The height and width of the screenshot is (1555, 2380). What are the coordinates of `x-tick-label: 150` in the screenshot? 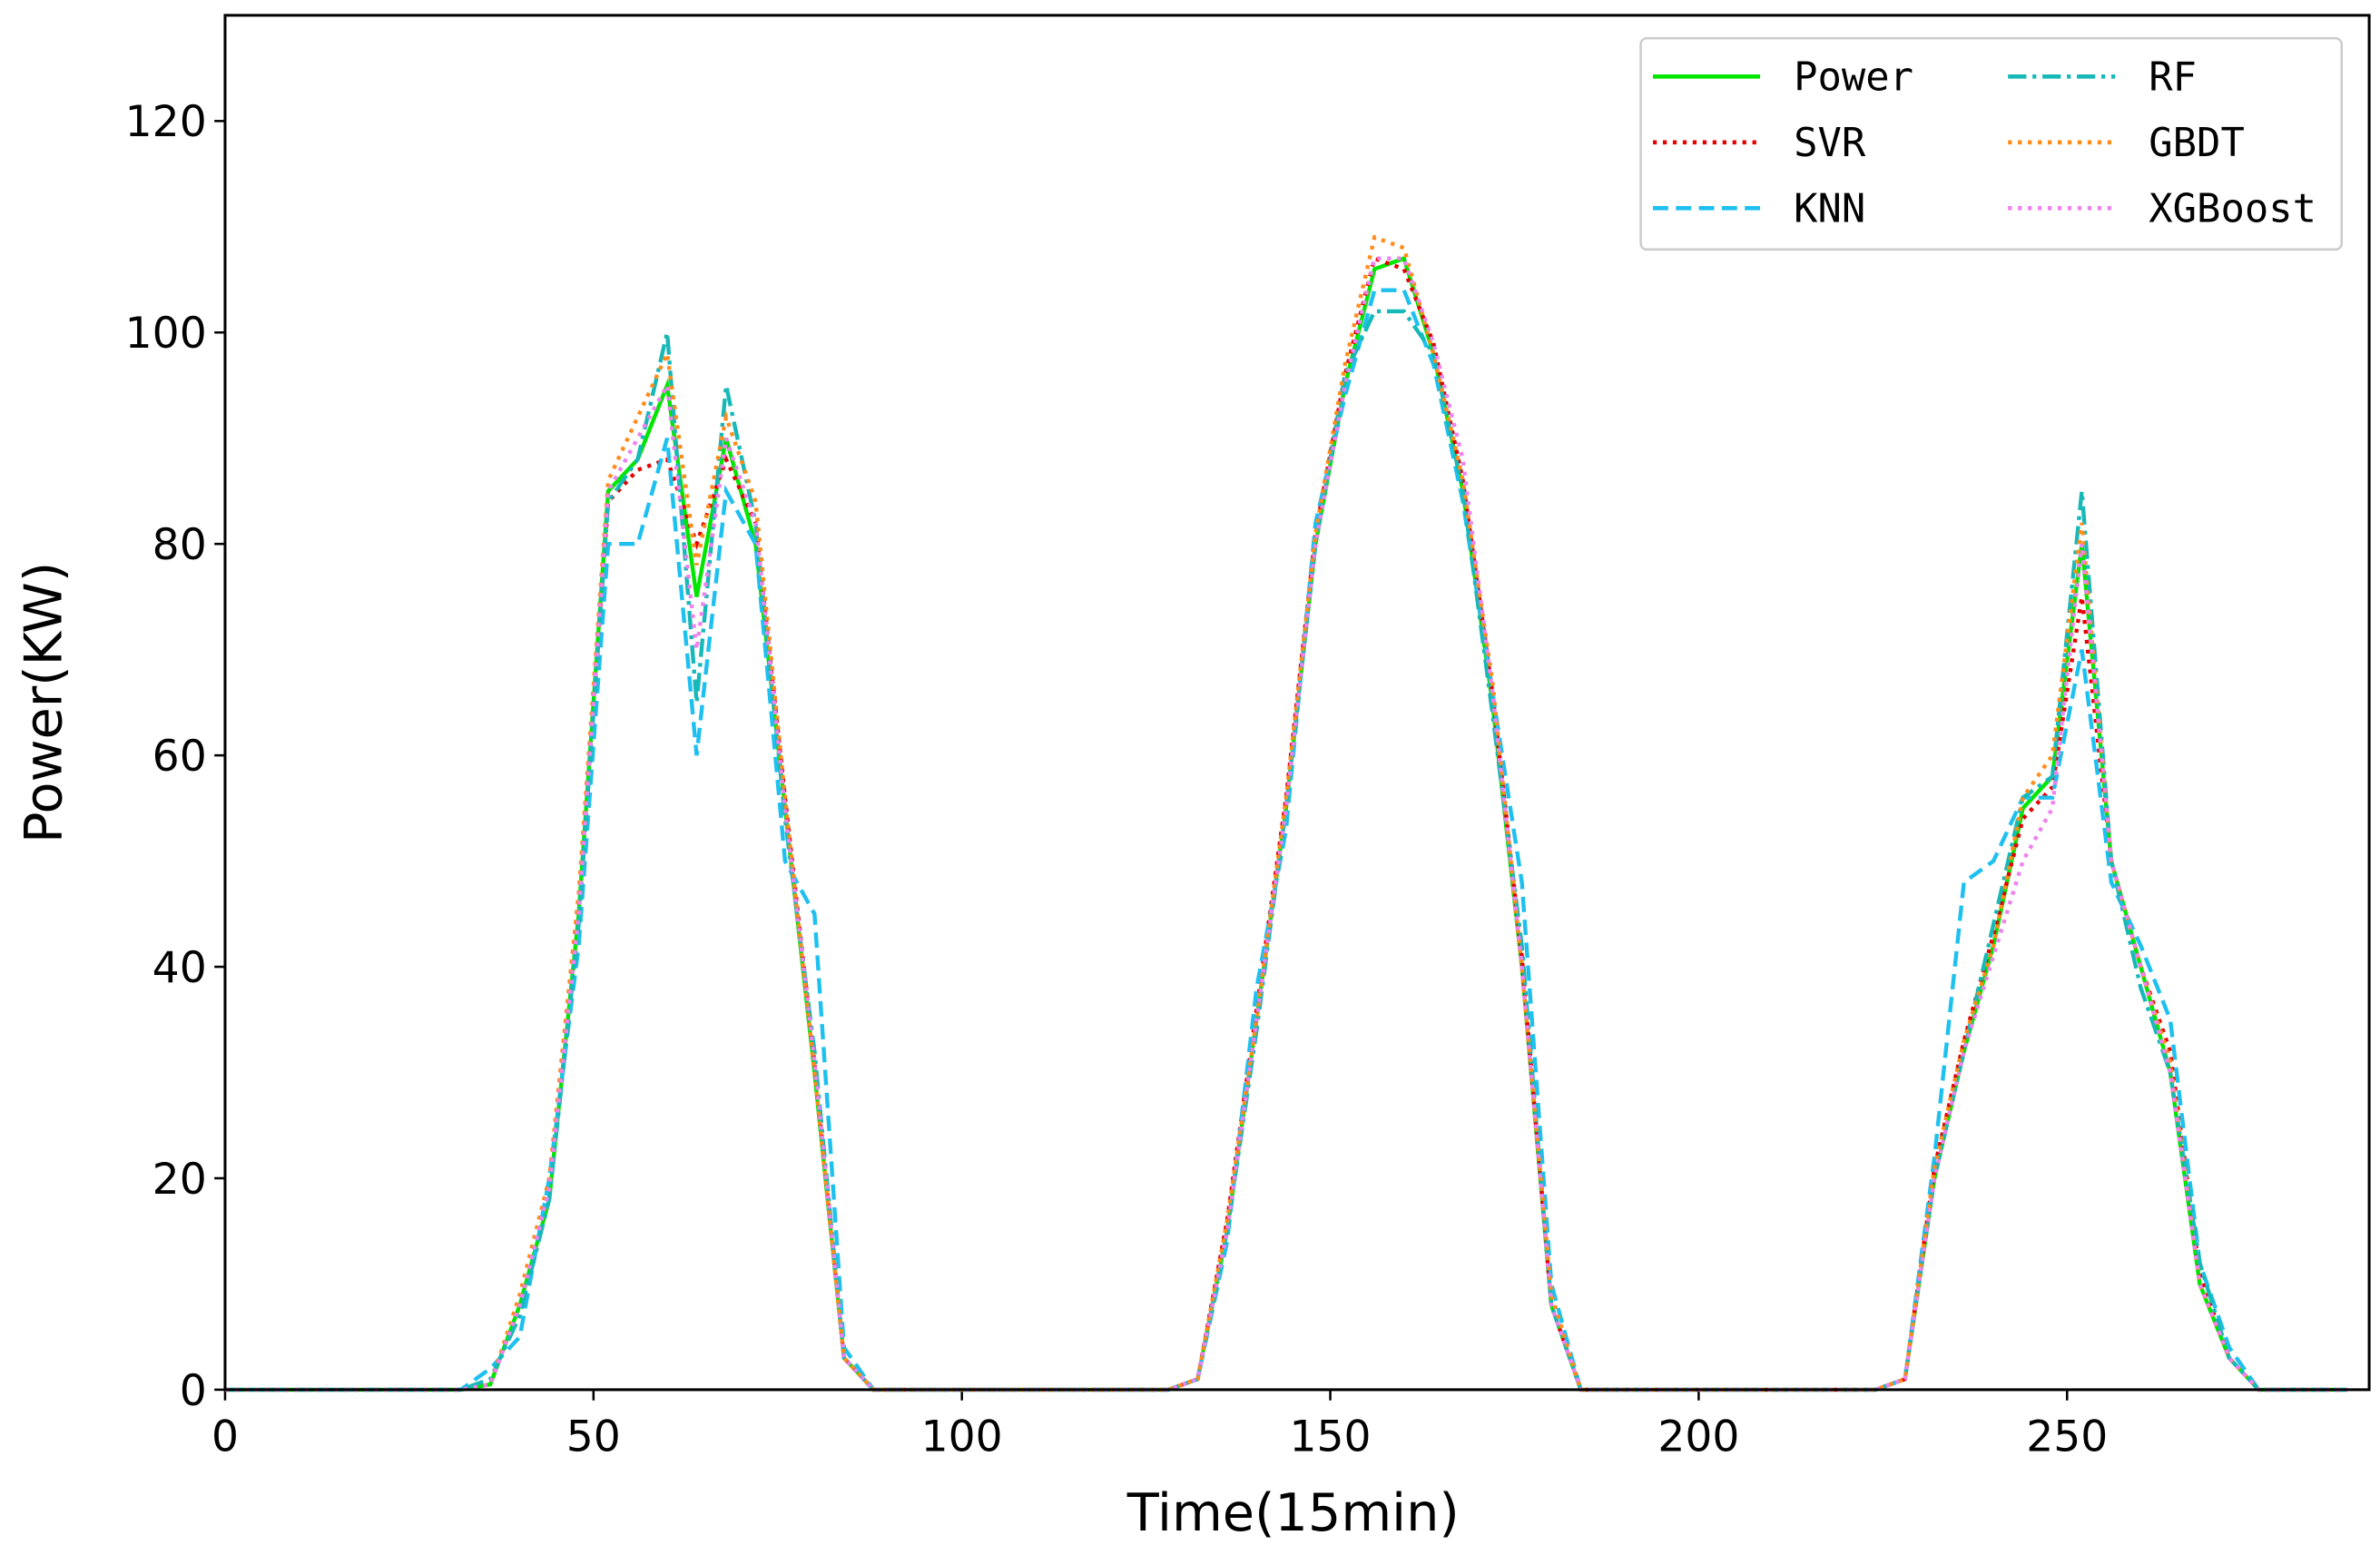 It's located at (1331, 1437).